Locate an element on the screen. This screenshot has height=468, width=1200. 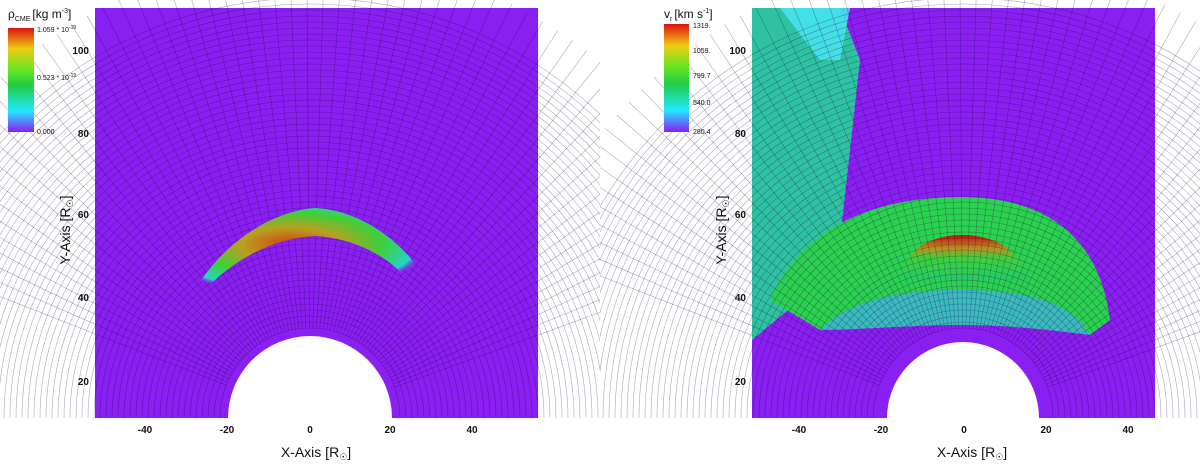
colorbar-tick-label: 1.059 * 10-19 is located at coordinates (56, 29).